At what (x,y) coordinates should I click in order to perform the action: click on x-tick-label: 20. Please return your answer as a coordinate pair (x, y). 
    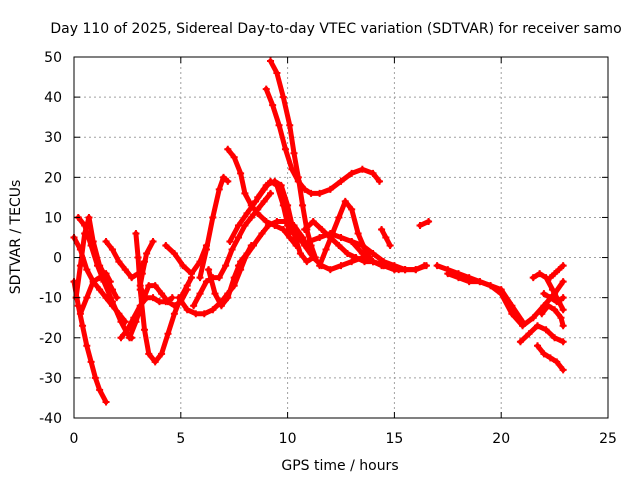
    Looking at the image, I should click on (501, 439).